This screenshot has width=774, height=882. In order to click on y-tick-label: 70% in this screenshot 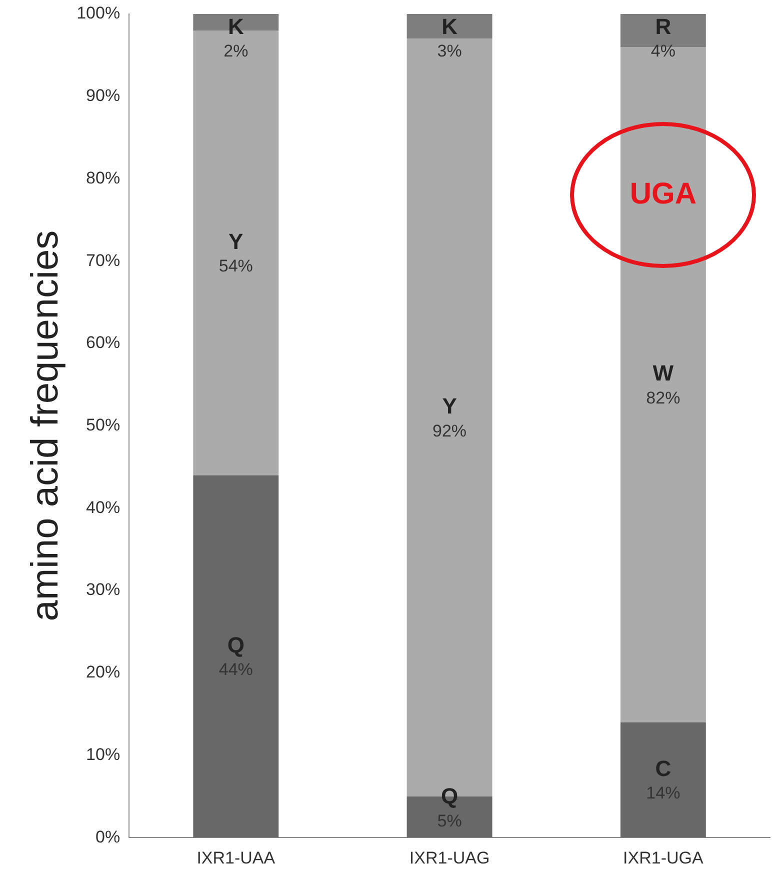, I will do `click(103, 260)`.